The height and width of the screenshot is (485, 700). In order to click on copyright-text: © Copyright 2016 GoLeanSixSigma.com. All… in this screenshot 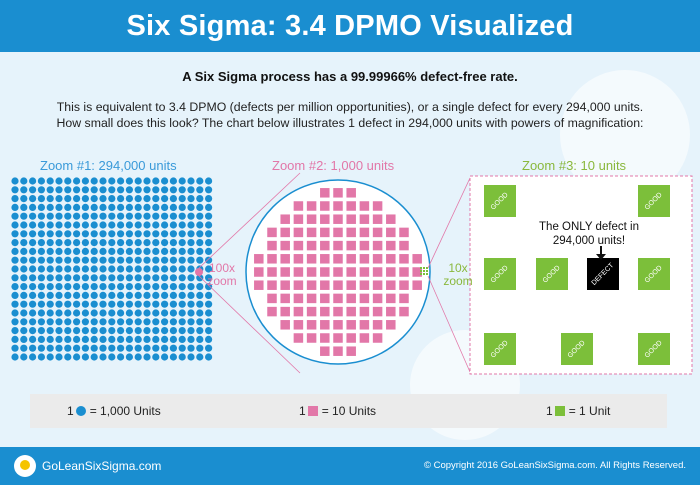, I will do `click(554, 465)`.